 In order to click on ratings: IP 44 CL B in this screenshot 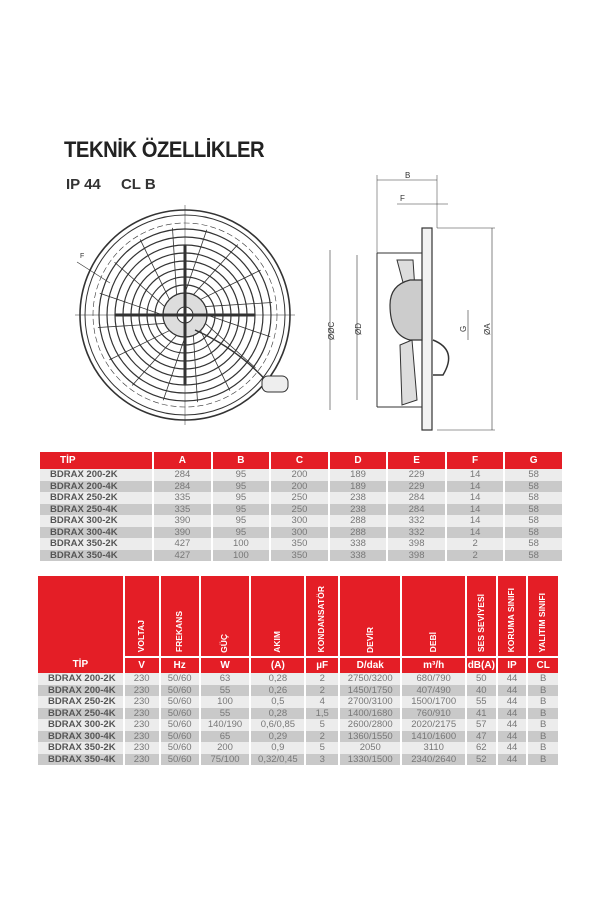, I will do `click(119, 184)`.